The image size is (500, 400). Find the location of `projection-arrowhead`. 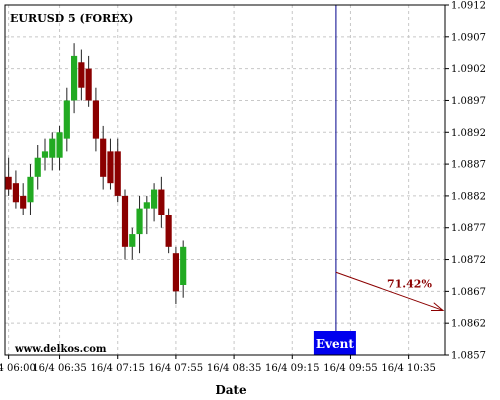

projection-arrowhead is located at coordinates (437, 307).